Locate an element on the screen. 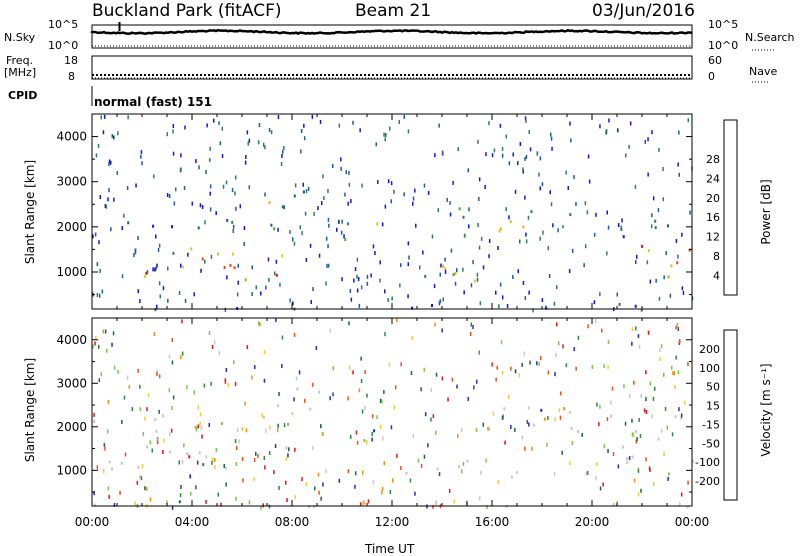 Image resolution: width=800 pixels, height=556 pixels. freq-tick-bottom: 8 is located at coordinates (71, 76).